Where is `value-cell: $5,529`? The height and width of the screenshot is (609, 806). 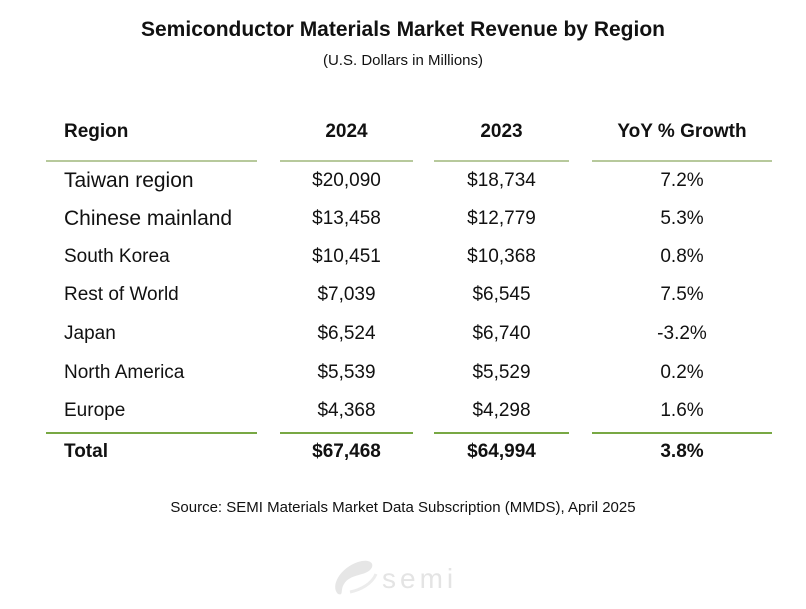 value-cell: $5,529 is located at coordinates (501, 372).